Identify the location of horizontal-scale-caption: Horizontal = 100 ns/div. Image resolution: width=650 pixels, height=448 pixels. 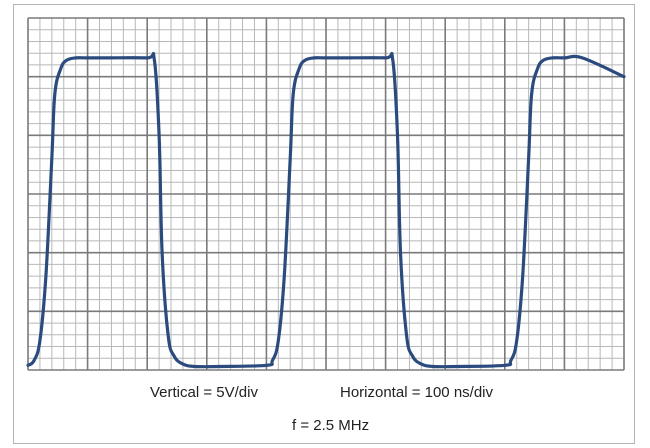
(417, 392).